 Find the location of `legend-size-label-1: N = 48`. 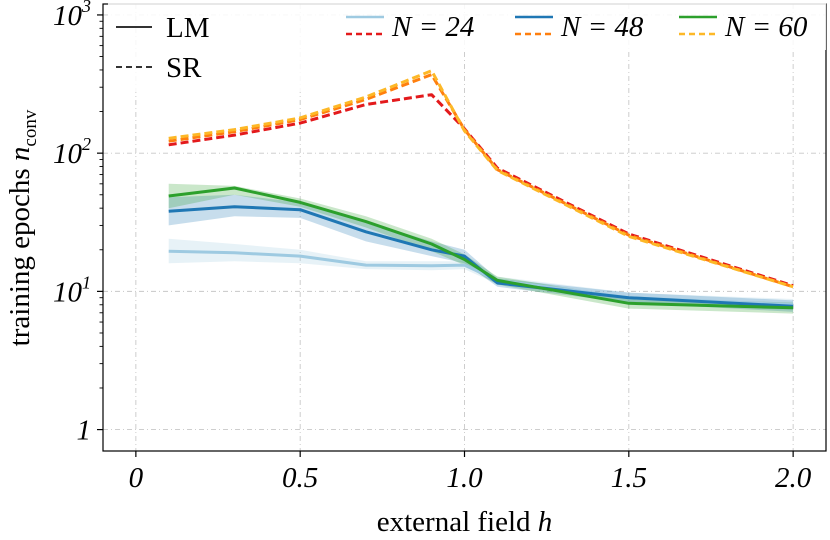

legend-size-label-1: N = 48 is located at coordinates (602, 27).